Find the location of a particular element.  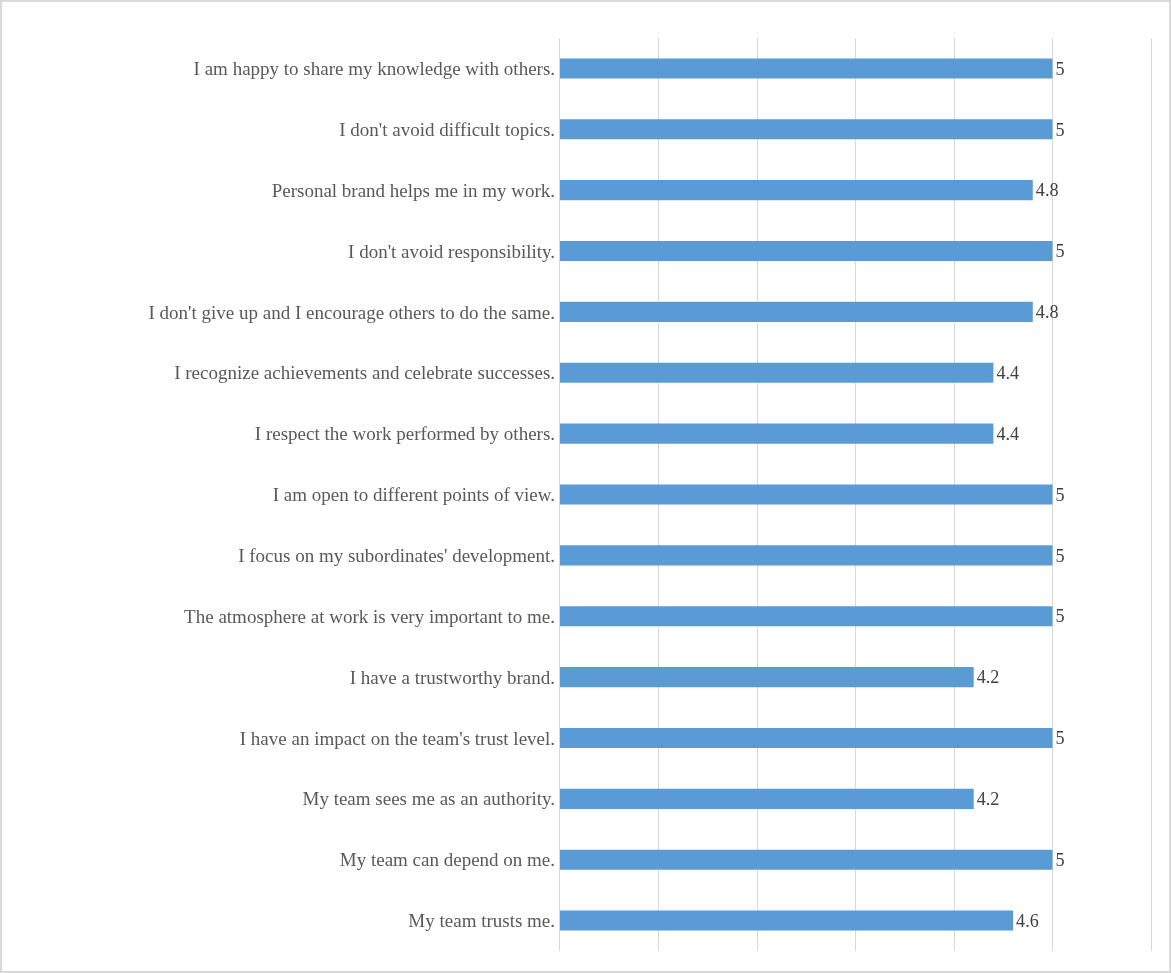

y-tick-label: I don't give up and I encourage others to do the same. is located at coordinates (352, 312).